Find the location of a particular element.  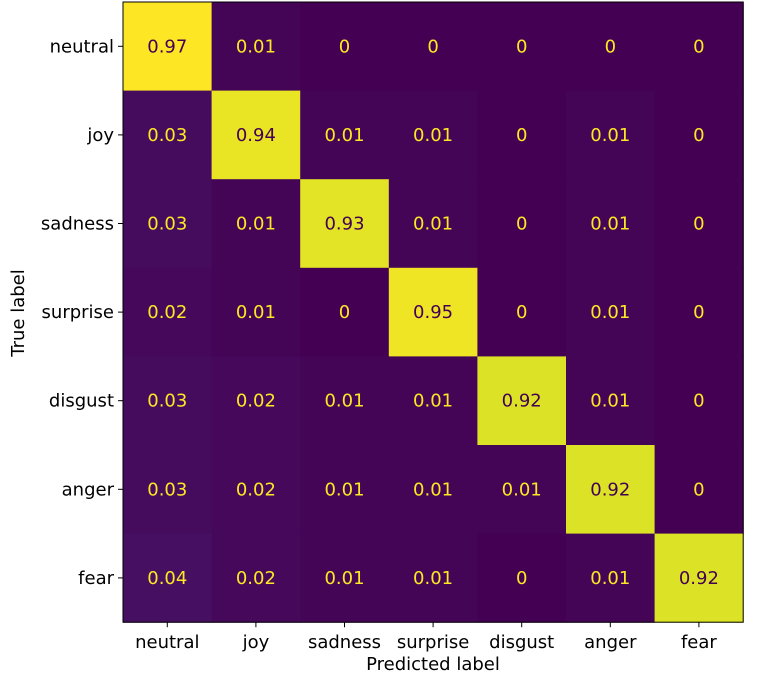

cell-value-label: 0.97 is located at coordinates (167, 46).